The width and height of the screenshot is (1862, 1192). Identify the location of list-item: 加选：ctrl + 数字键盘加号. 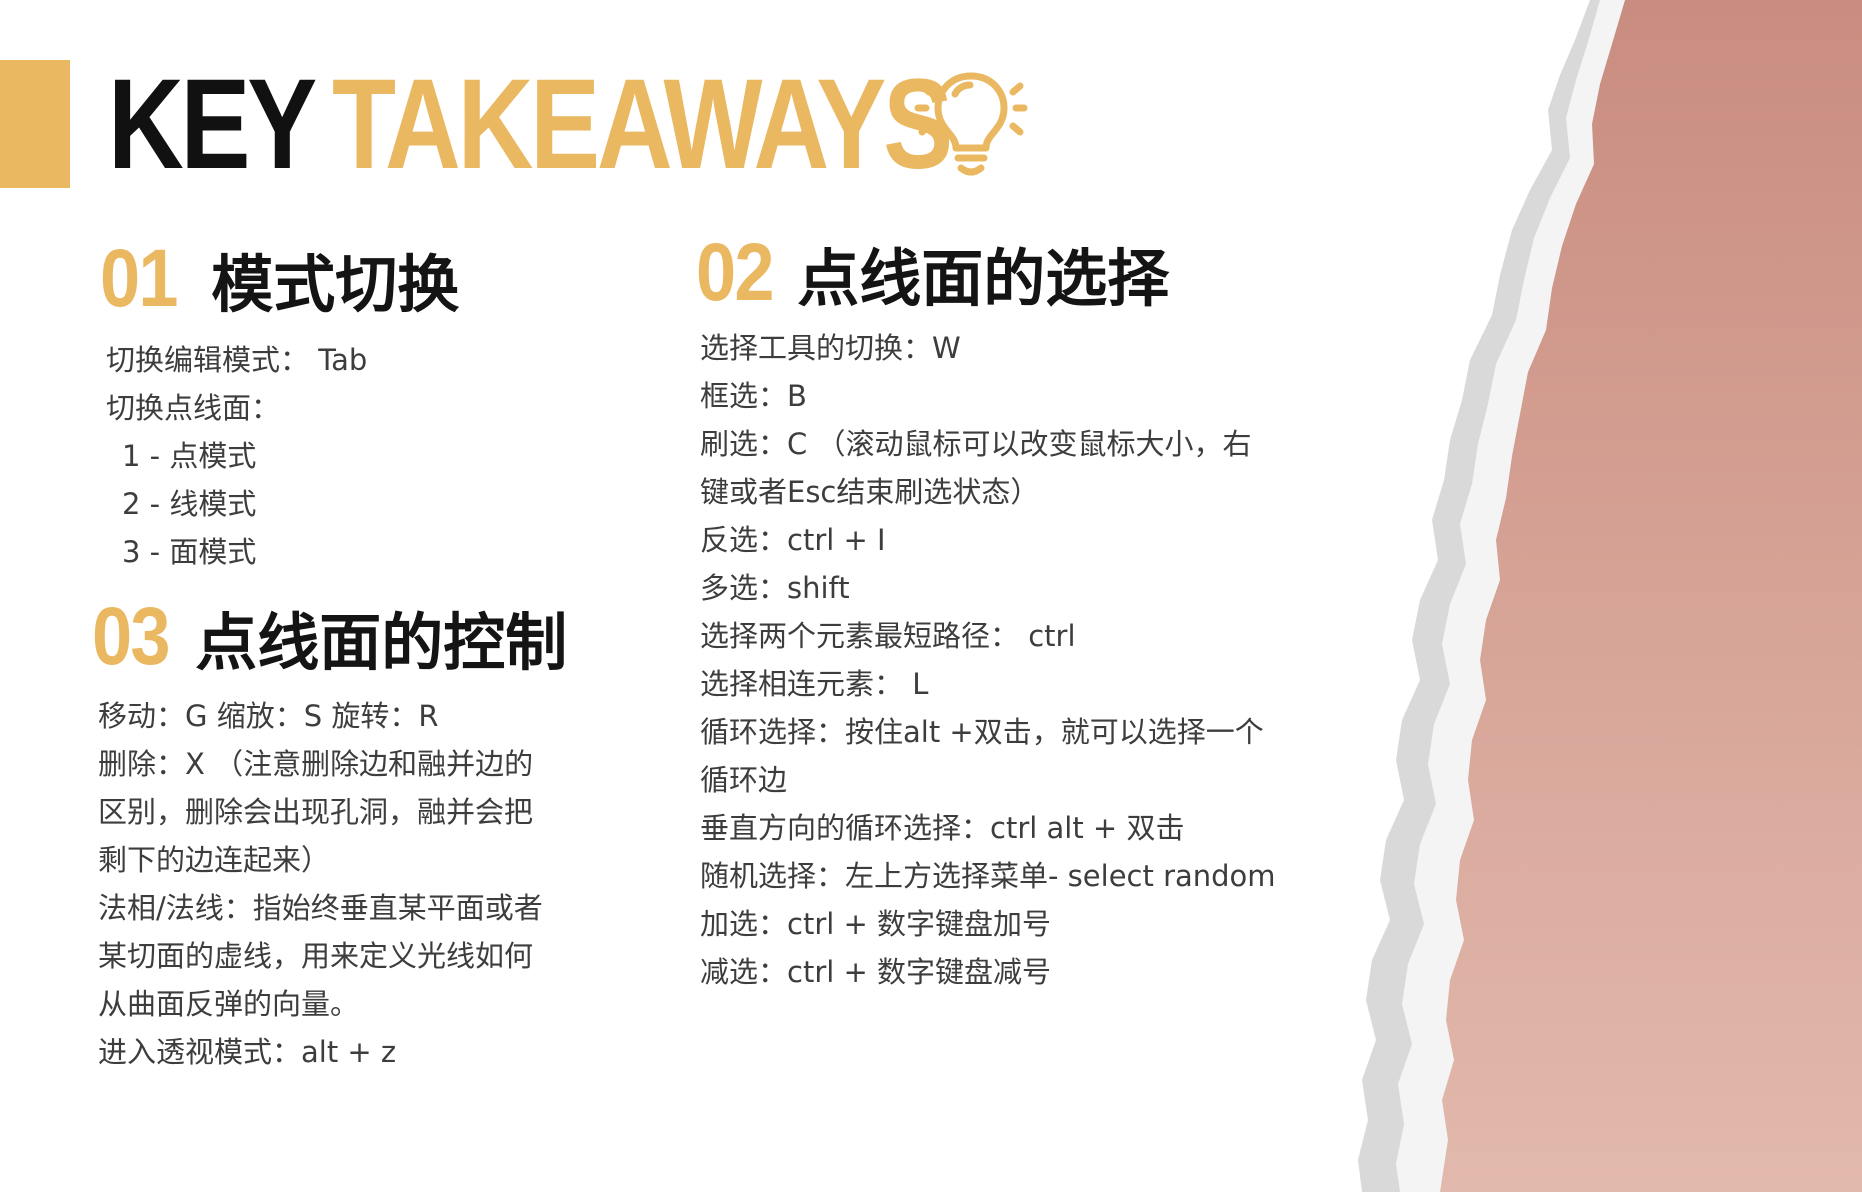
(876, 924).